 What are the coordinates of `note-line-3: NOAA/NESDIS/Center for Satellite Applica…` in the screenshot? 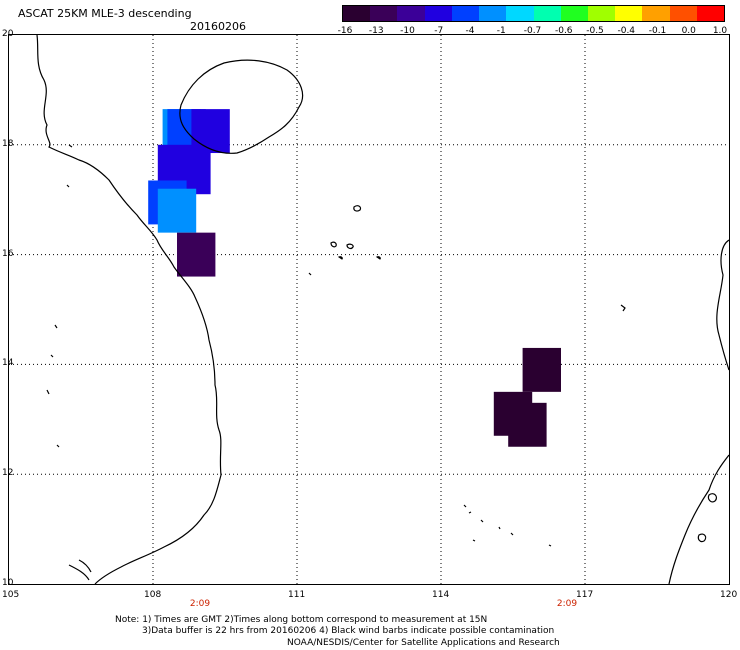 It's located at (423, 643).